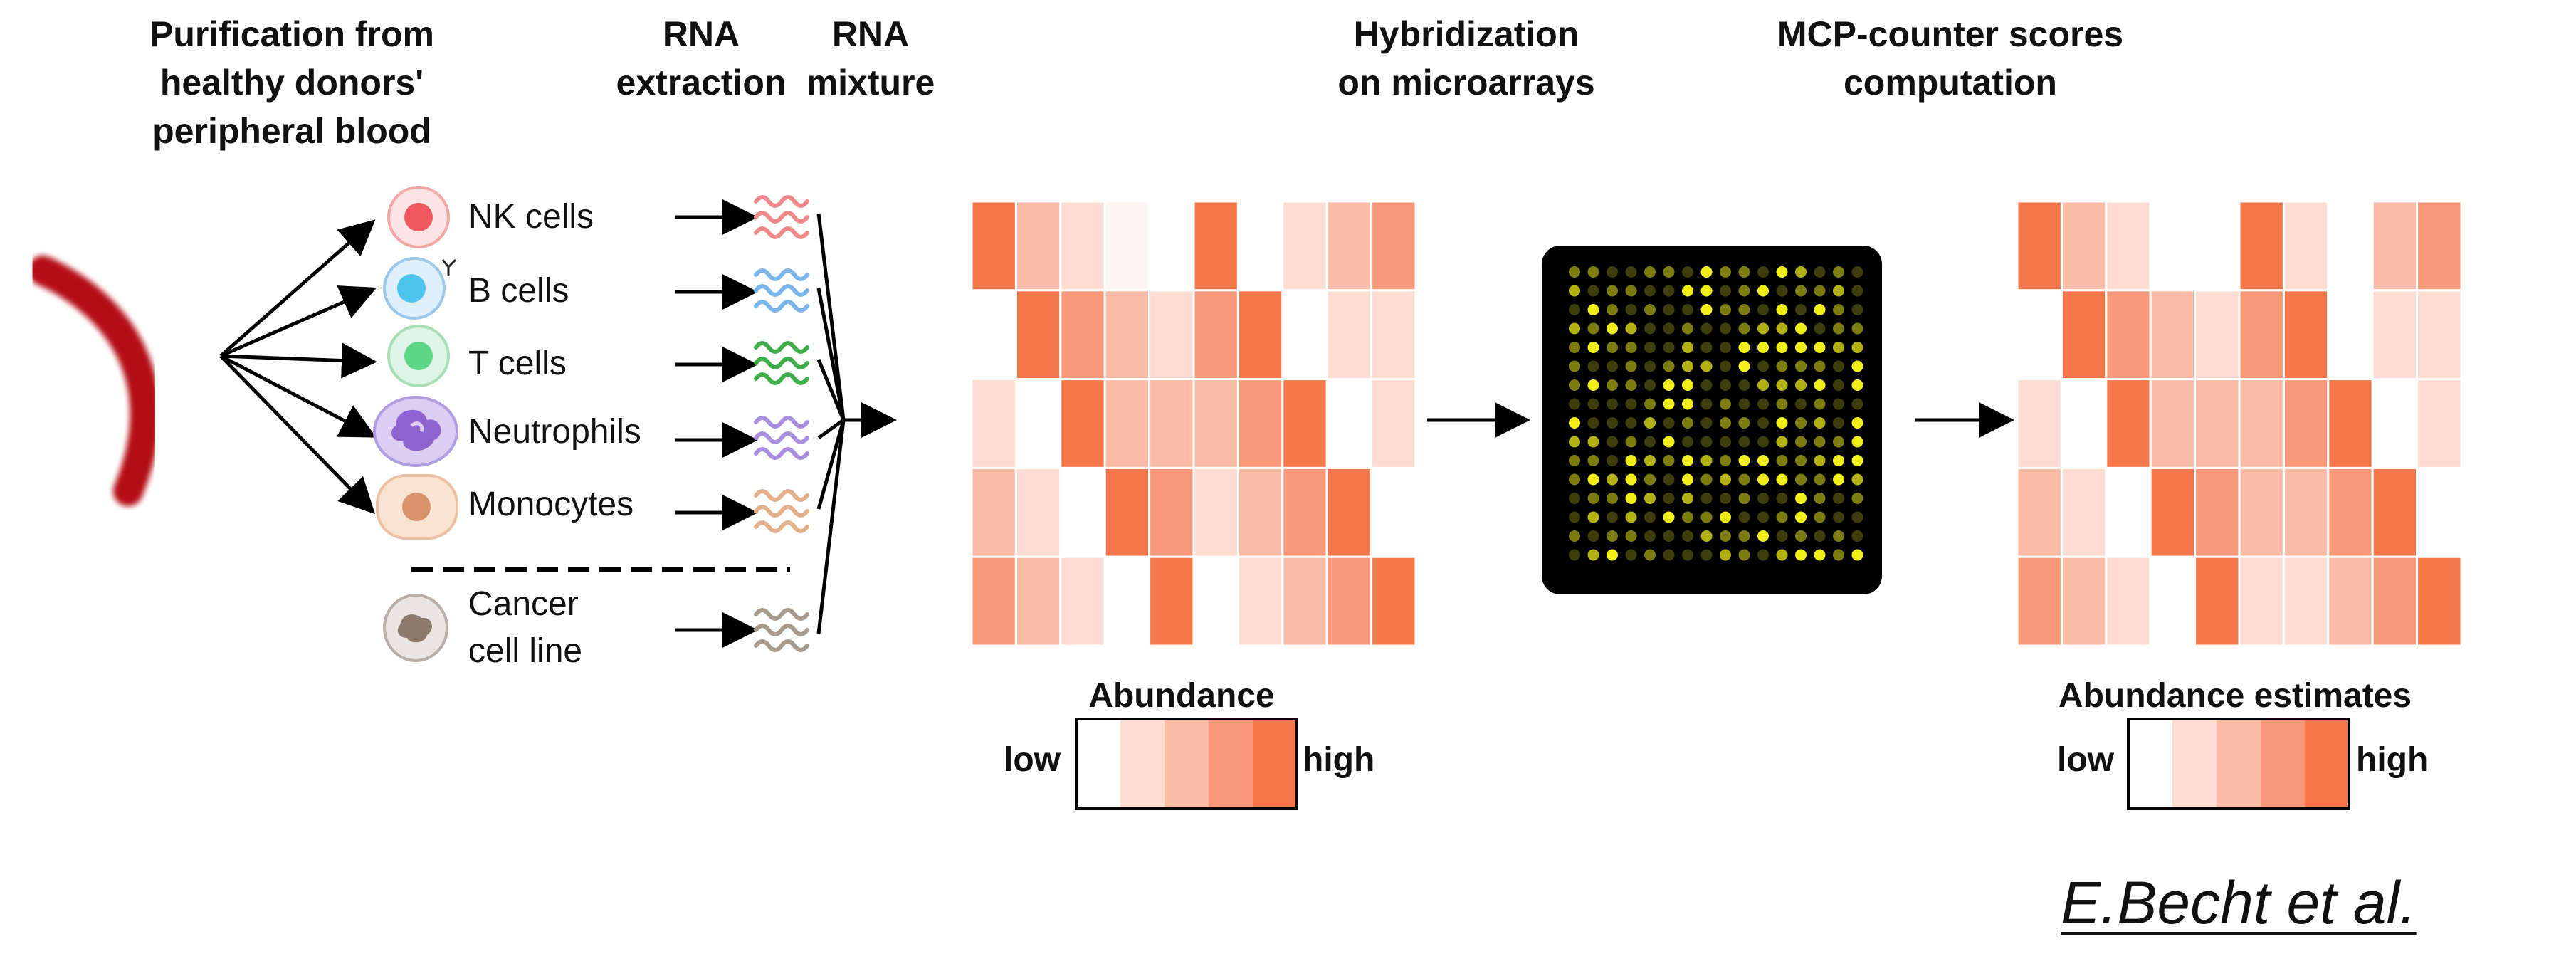  What do you see at coordinates (415, 431) in the screenshot?
I see `neutrophil-icon` at bounding box center [415, 431].